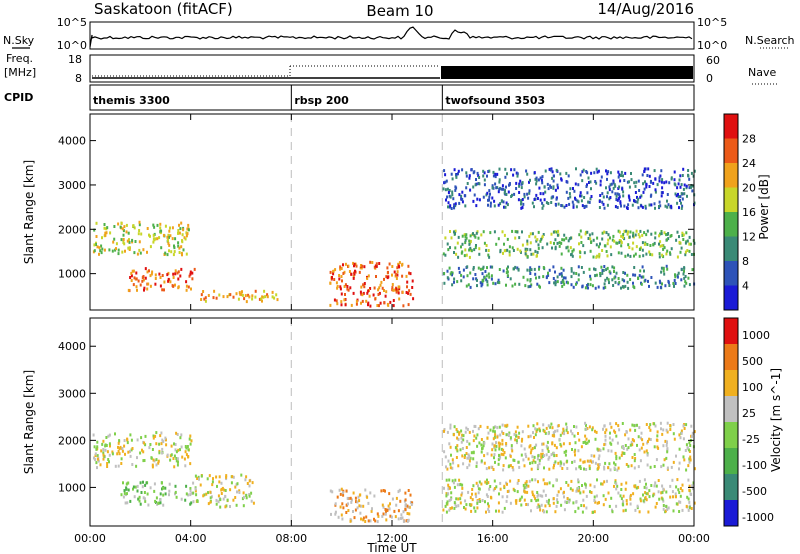 The height and width of the screenshot is (554, 800). I want to click on colorbar-tick-label: -25, so click(751, 439).